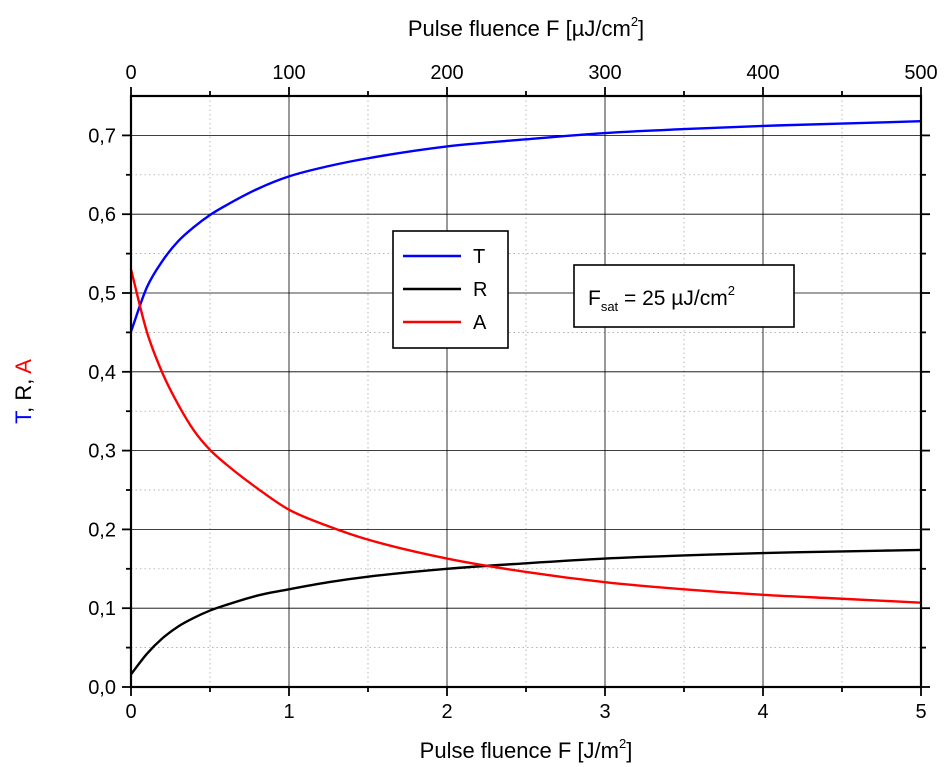  I want to click on fsat-annotation-text: Fsat = 25 µJ/cm2, so click(661, 298).